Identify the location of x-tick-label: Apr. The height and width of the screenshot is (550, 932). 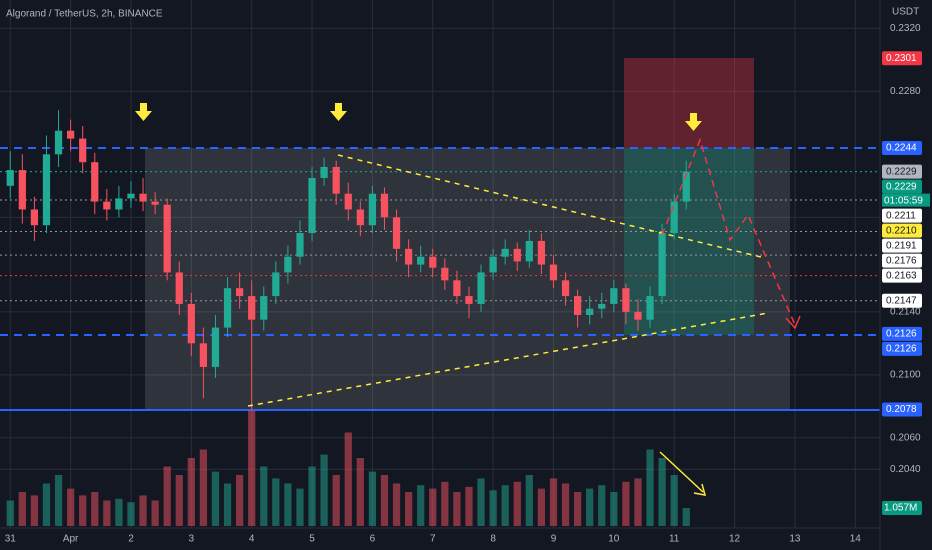
(71, 539).